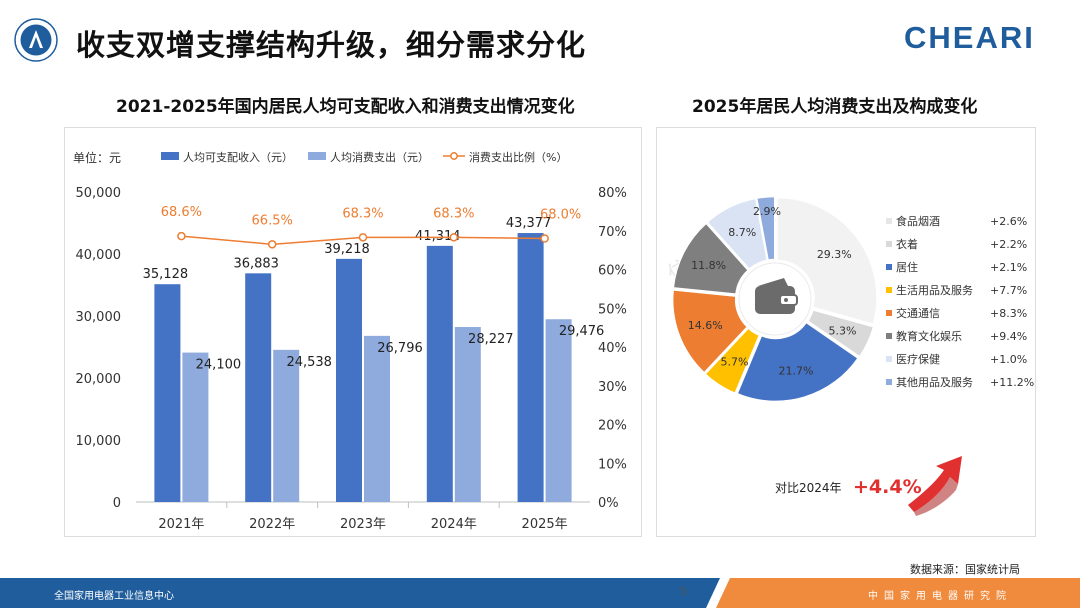  What do you see at coordinates (545, 524) in the screenshot?
I see `x-tick-label: 2025年` at bounding box center [545, 524].